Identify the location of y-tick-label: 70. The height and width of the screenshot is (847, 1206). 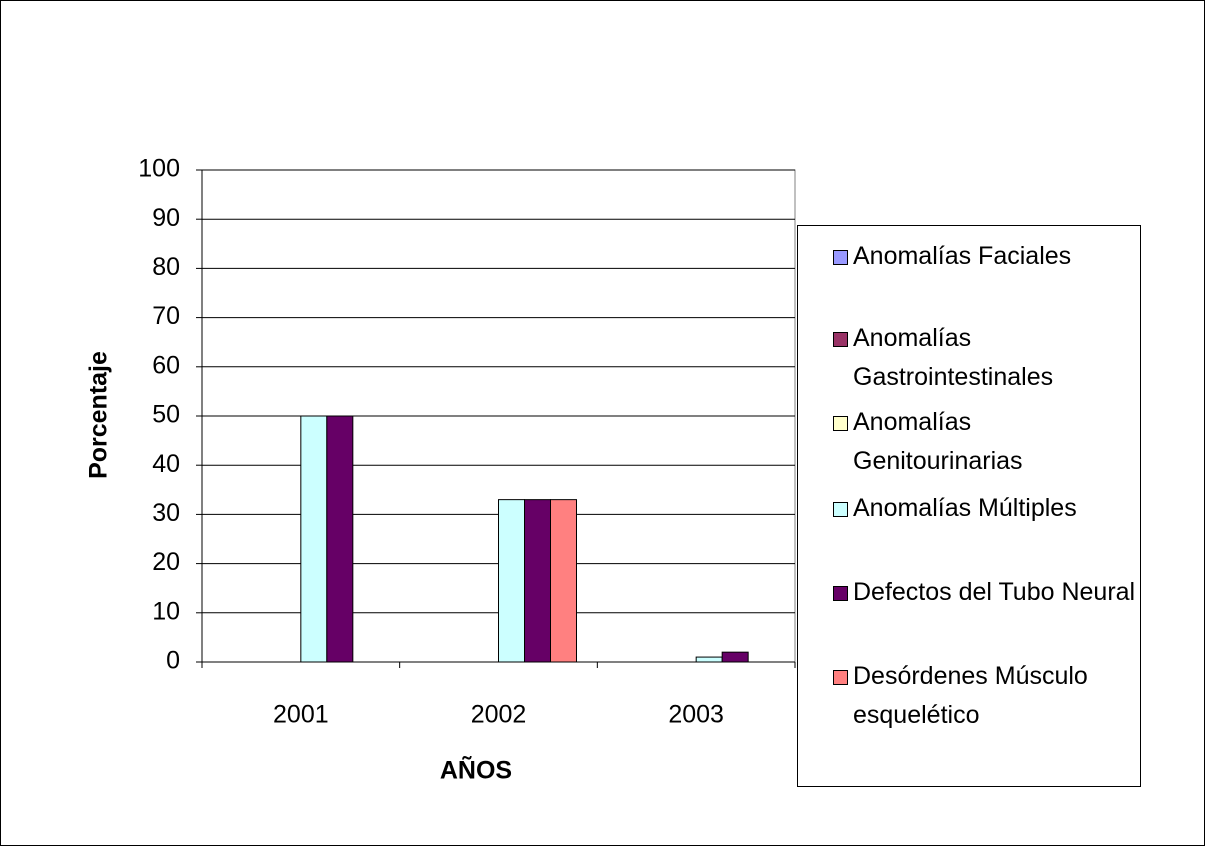
(166, 316).